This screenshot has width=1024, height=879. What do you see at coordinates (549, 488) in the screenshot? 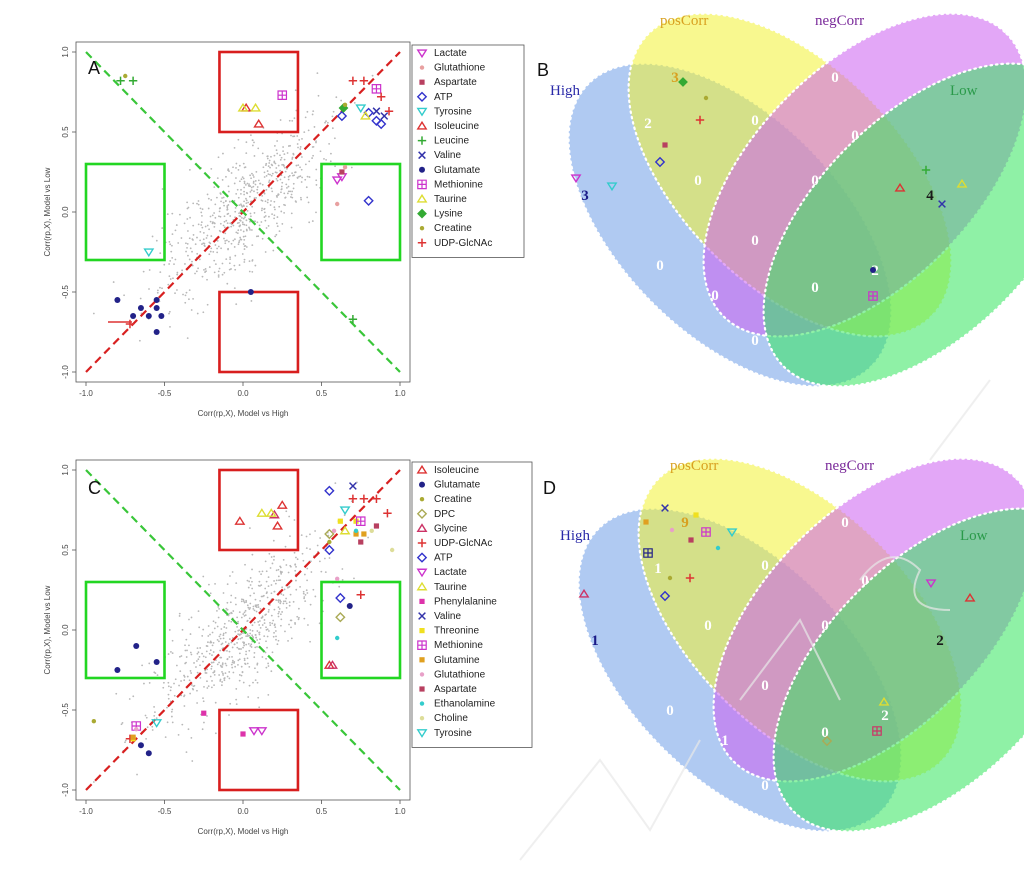
I see `panel-letter: D` at bounding box center [549, 488].